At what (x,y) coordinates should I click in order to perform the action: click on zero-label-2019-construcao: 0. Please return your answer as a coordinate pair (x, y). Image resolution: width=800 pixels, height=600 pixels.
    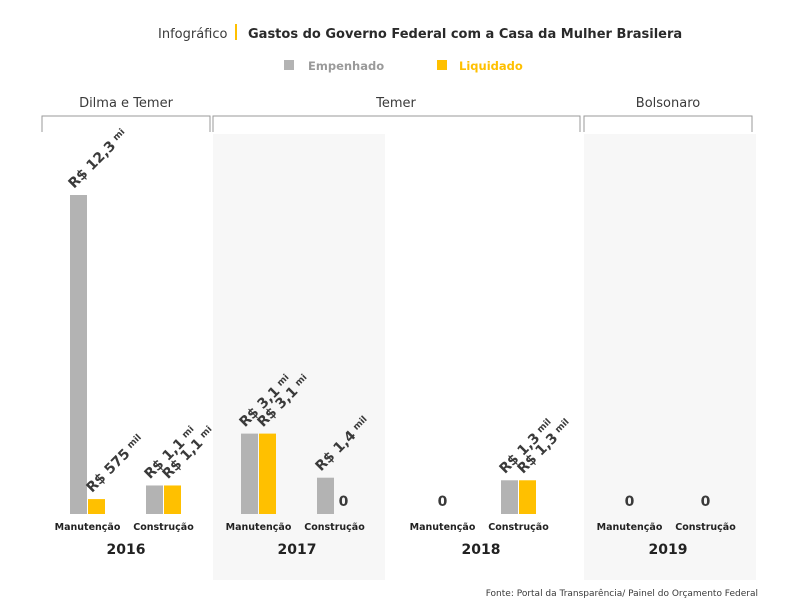
    Looking at the image, I should click on (706, 502).